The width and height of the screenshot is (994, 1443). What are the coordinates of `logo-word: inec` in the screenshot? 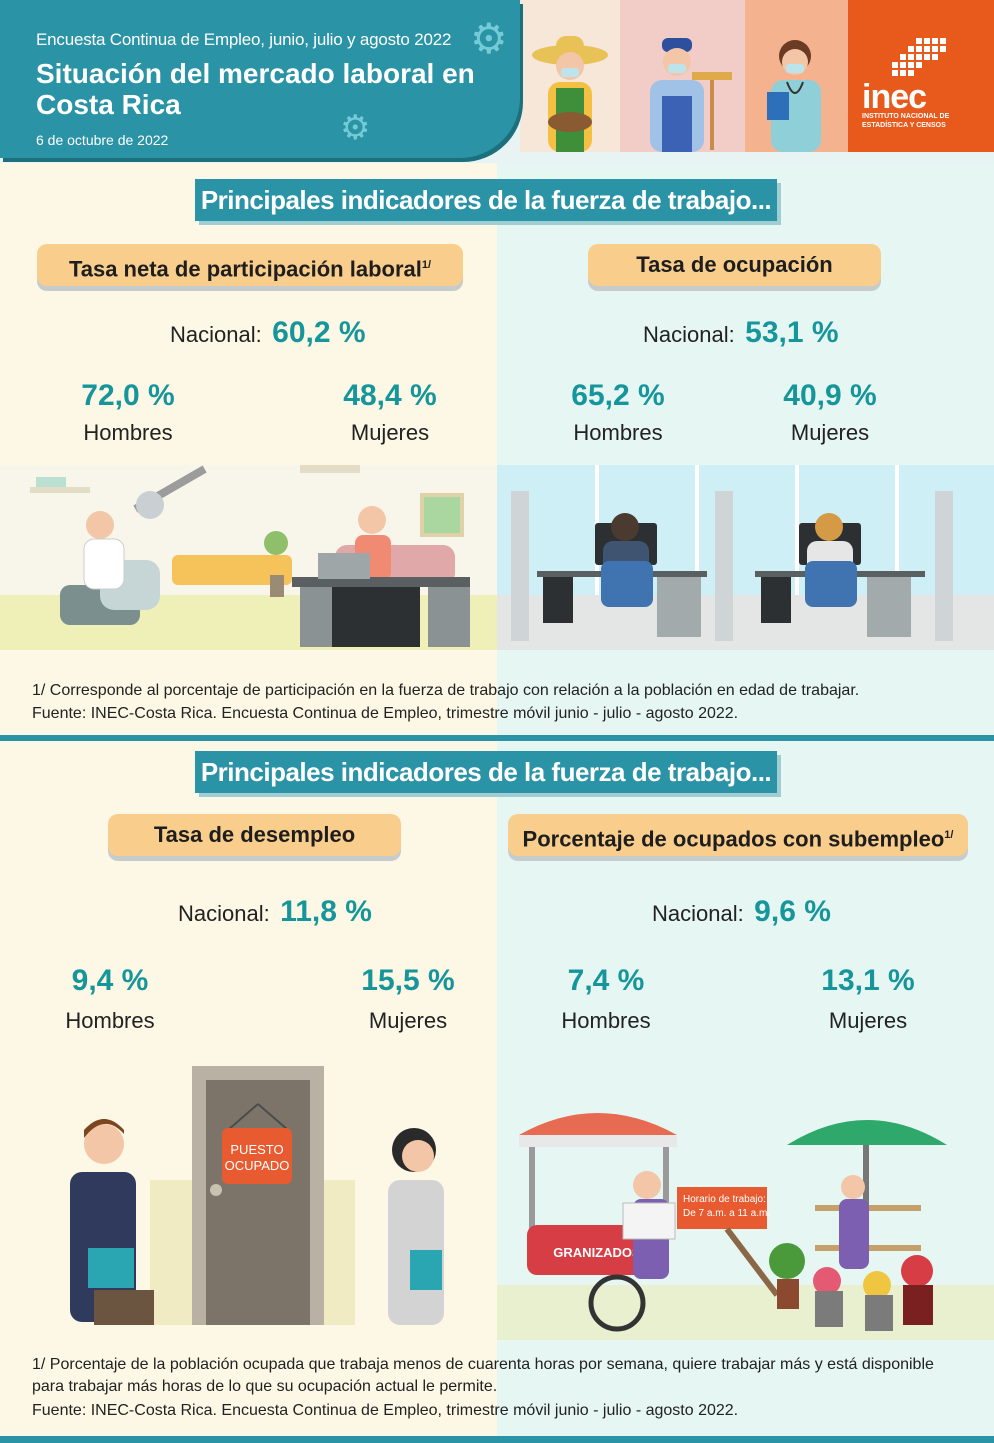 It's located at (894, 97).